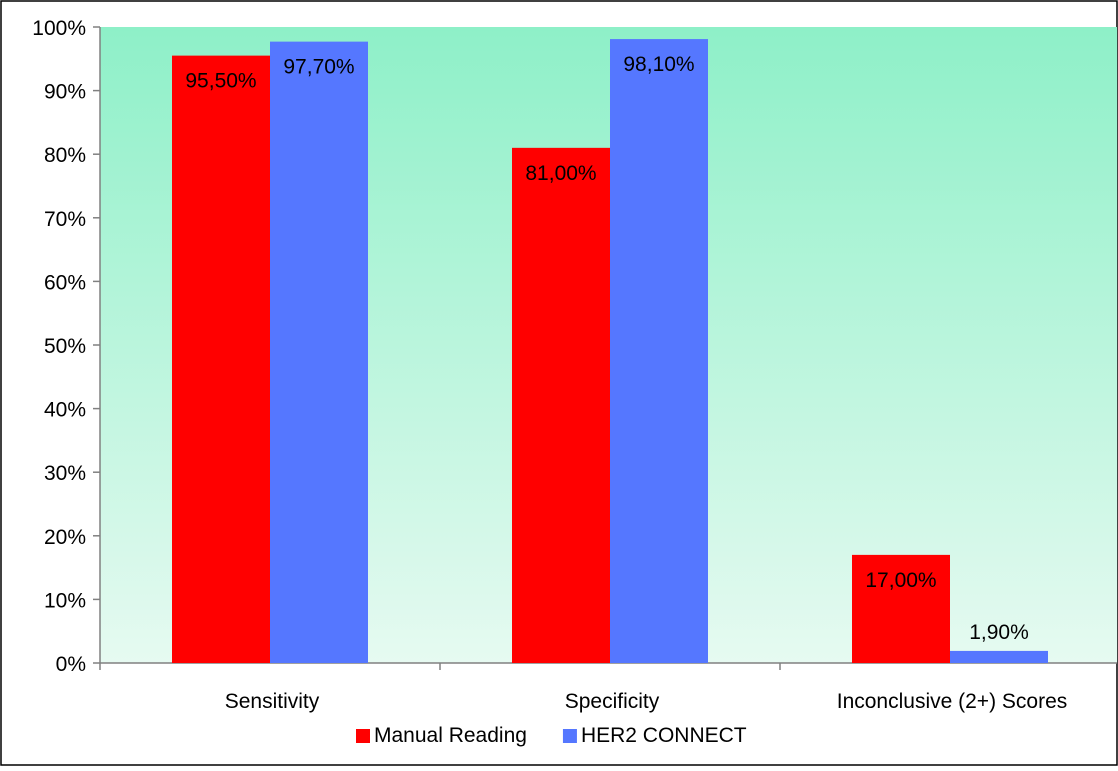  Describe the element at coordinates (65, 92) in the screenshot. I see `y-tick-label: 90%` at that location.